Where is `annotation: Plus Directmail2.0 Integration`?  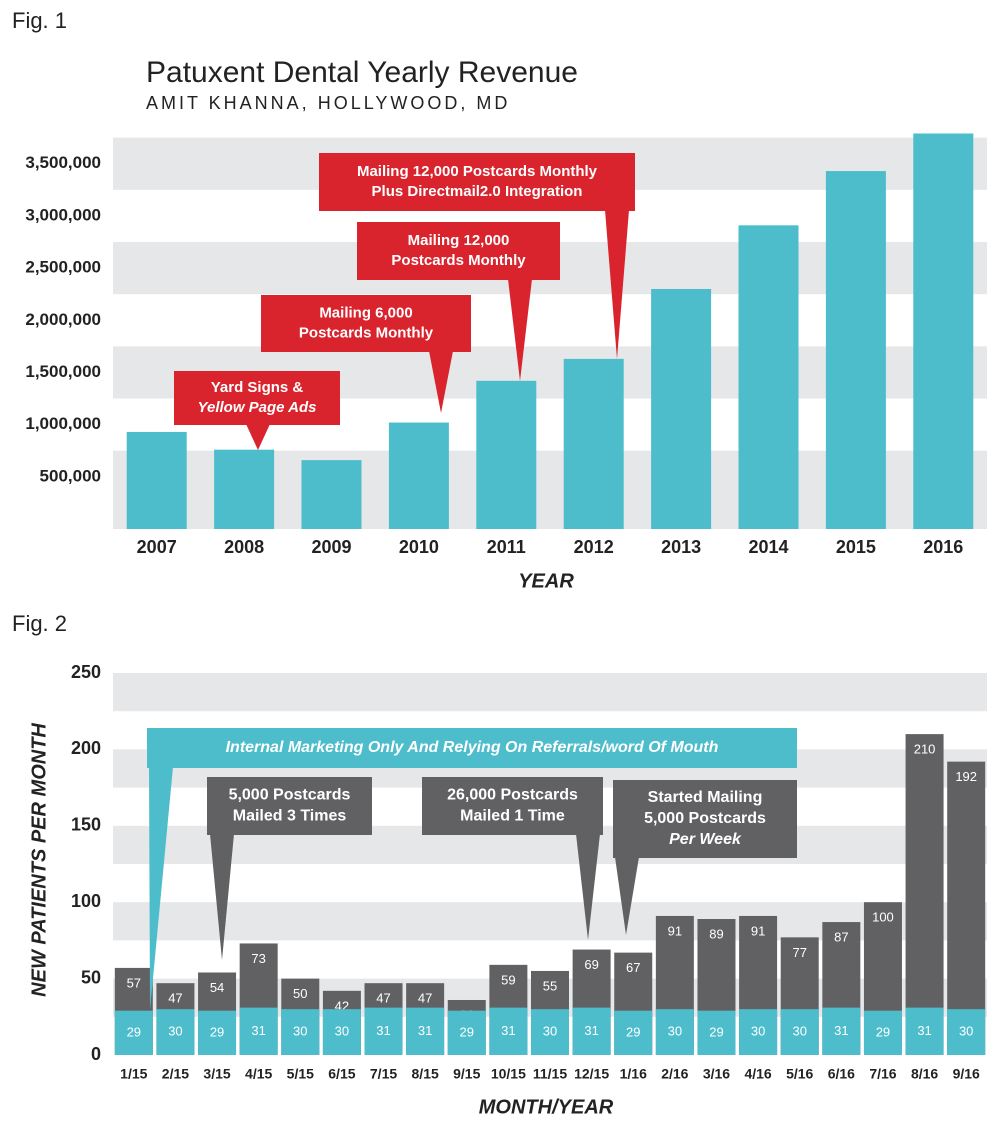
annotation: Plus Directmail2.0 Integration is located at coordinates (477, 191).